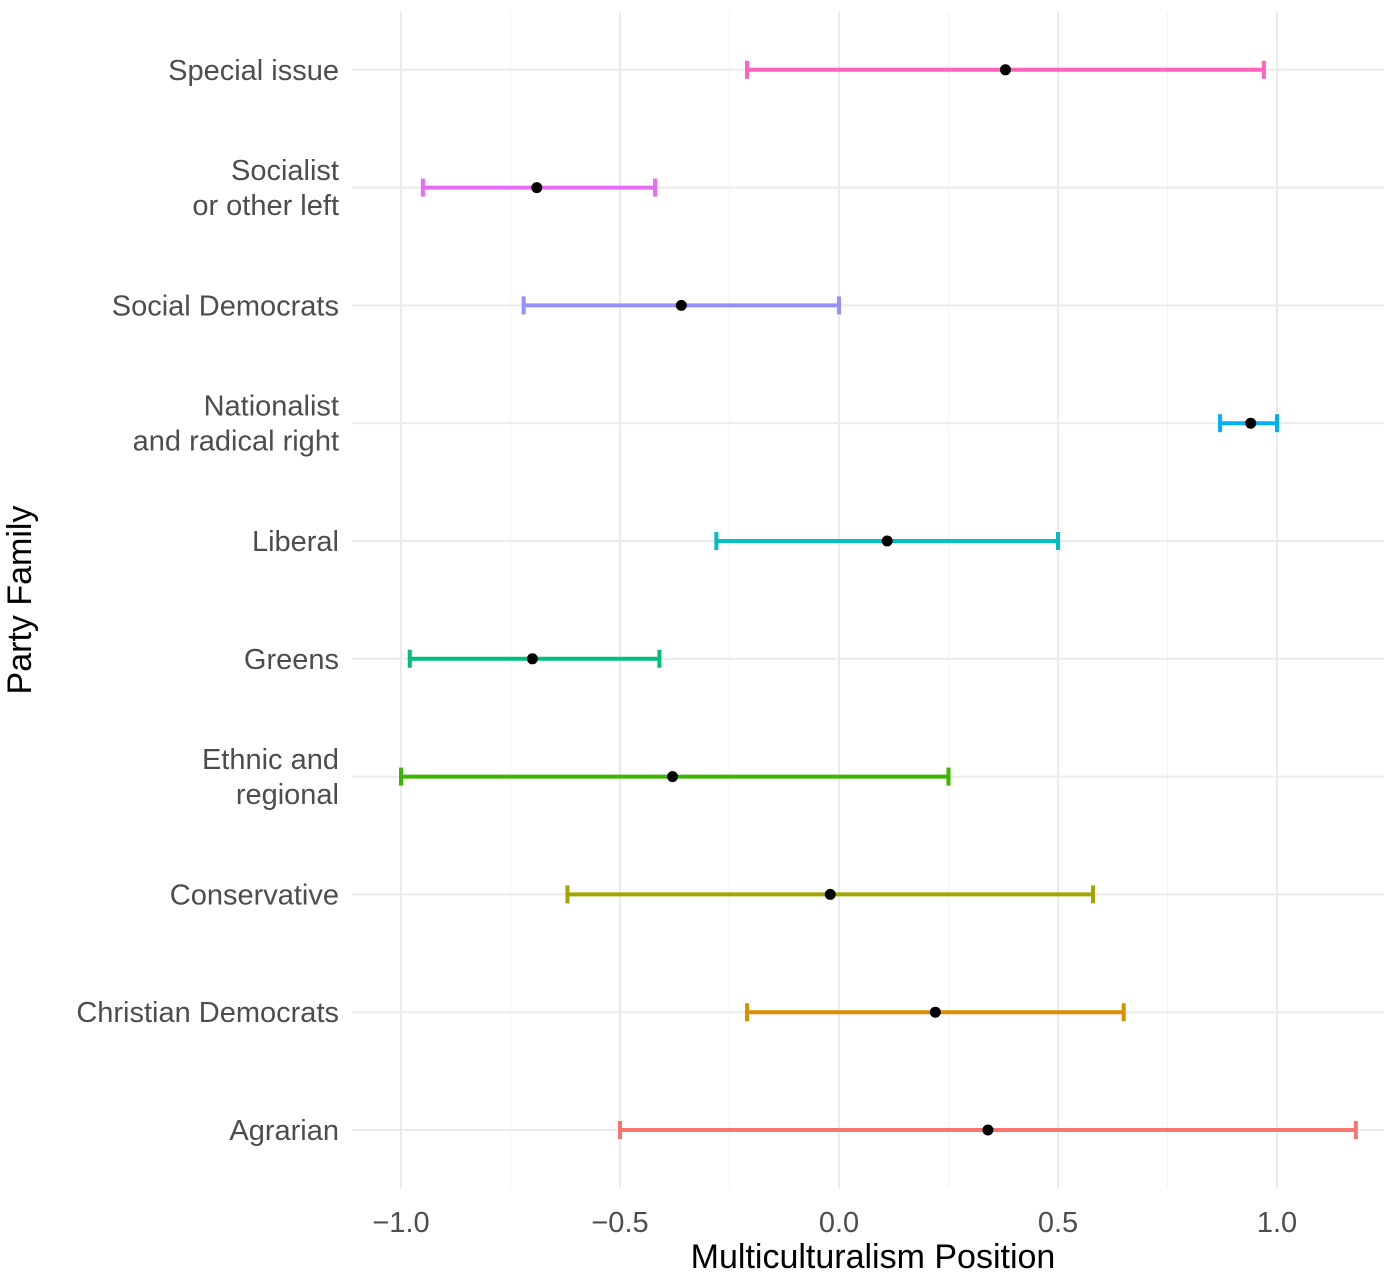 The width and height of the screenshot is (1400, 1281). Describe the element at coordinates (873, 1257) in the screenshot. I see `x-axis-title: Multiculturalism Position` at that location.